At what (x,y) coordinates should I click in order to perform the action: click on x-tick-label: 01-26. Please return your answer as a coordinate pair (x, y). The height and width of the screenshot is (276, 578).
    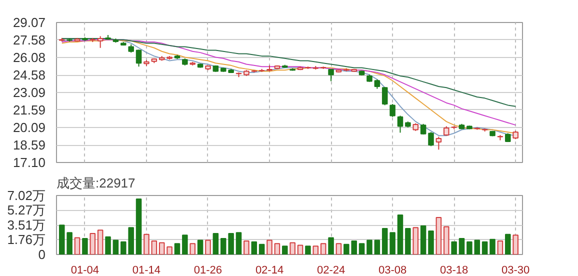
    Looking at the image, I should click on (208, 270).